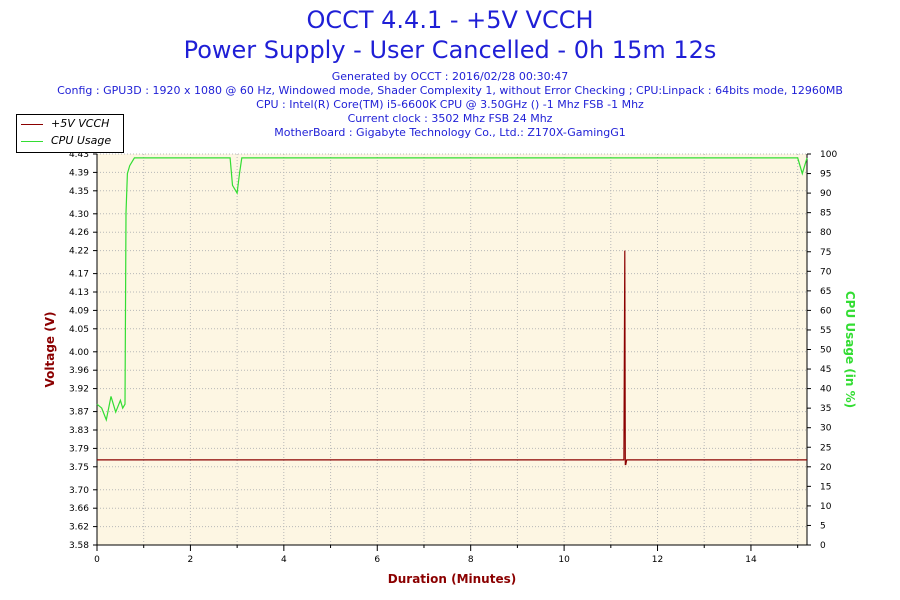  What do you see at coordinates (79, 371) in the screenshot?
I see `y-tick-label: 3.96` at bounding box center [79, 371].